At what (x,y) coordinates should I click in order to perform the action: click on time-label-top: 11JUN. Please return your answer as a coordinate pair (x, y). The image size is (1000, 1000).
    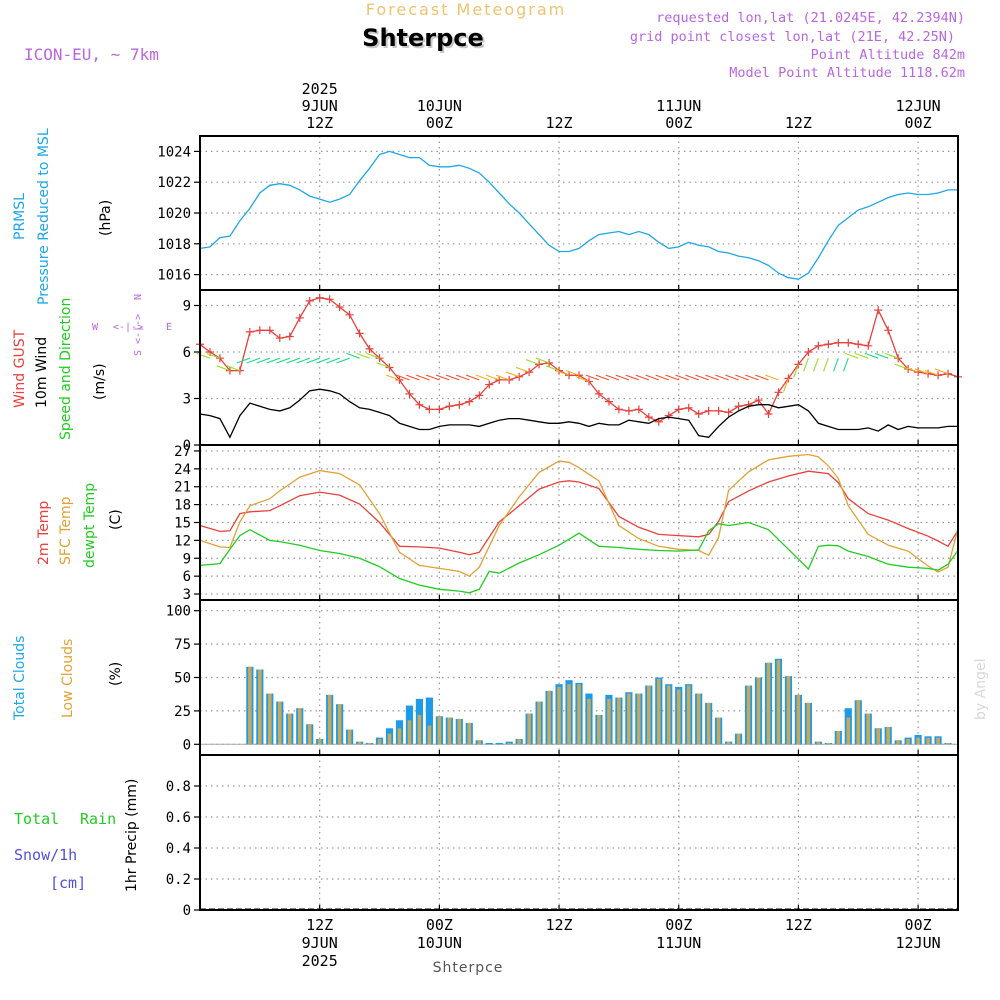
    Looking at the image, I should click on (678, 106).